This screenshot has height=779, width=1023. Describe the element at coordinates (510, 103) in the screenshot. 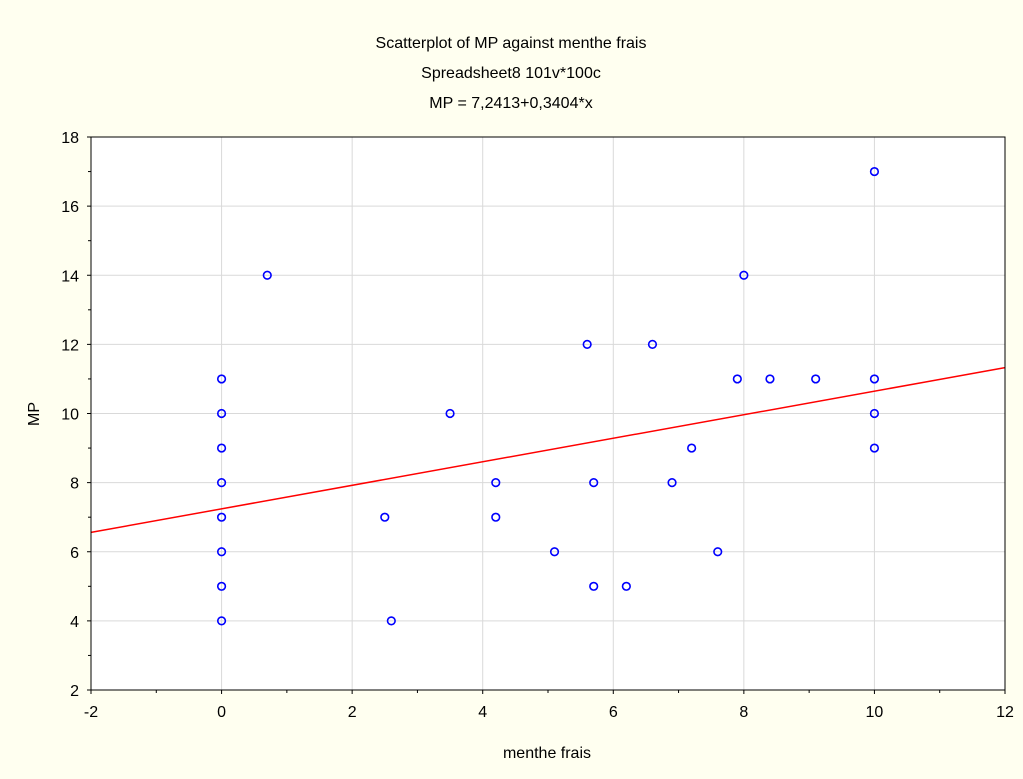

I see `regression-equation: MP = 7,2413+0,3404*x` at that location.